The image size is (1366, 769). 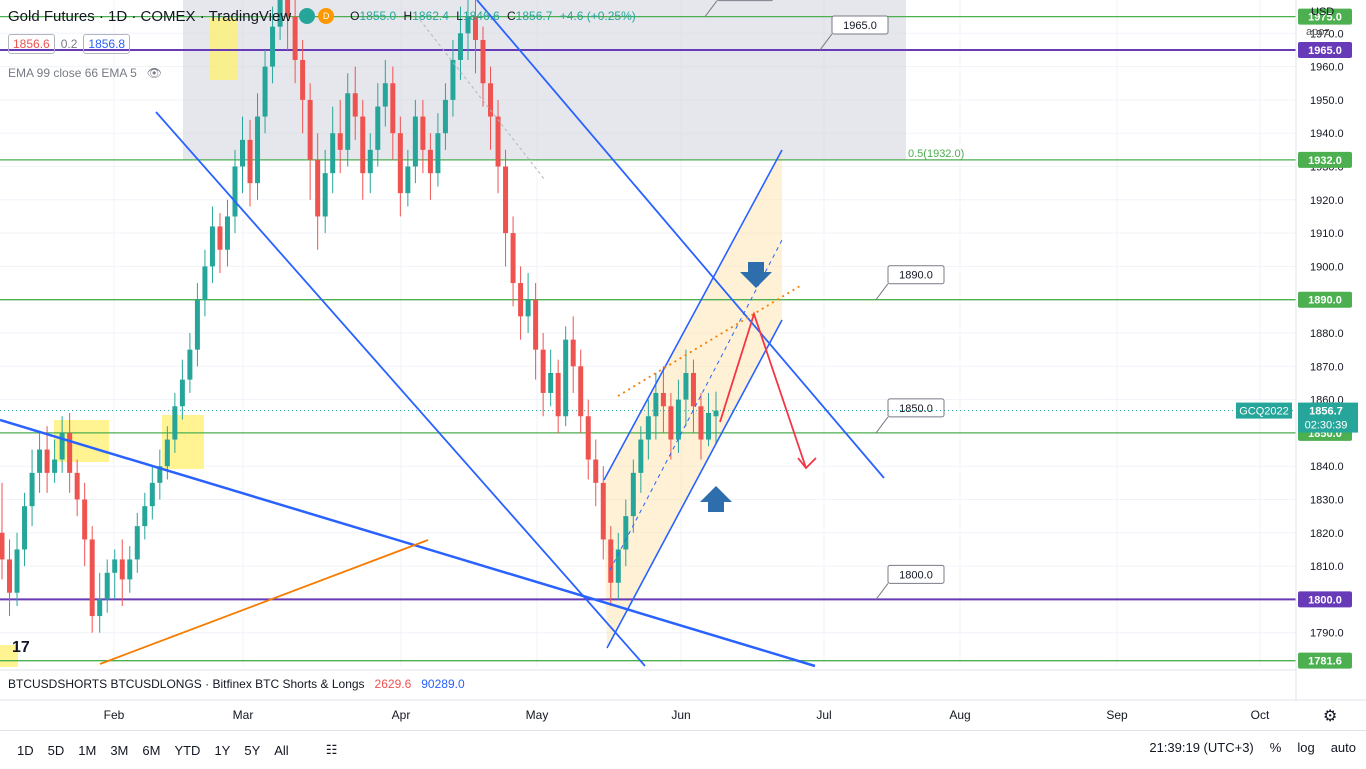 I want to click on projection-arrowhead, so click(x=807, y=463).